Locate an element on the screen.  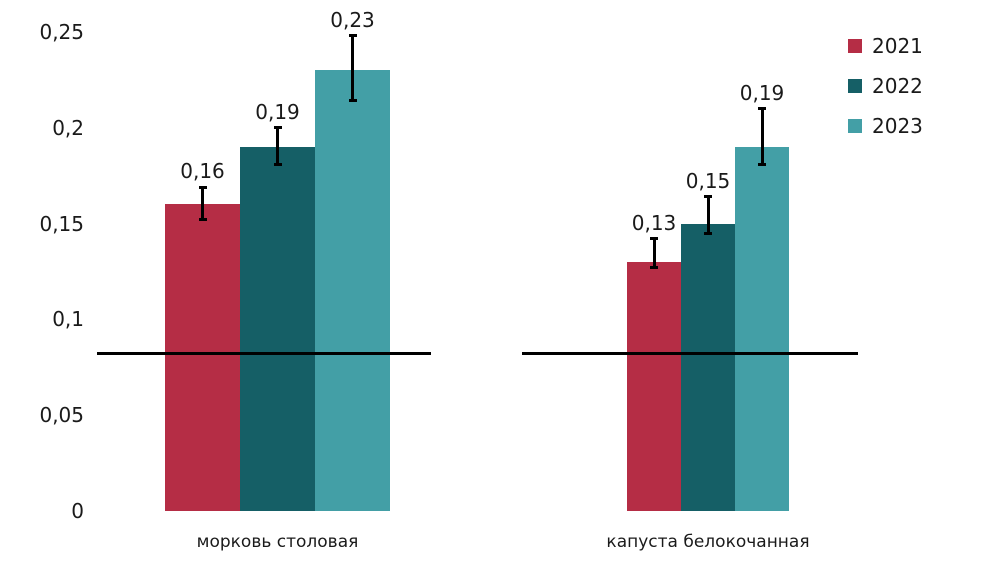
y-tick-label: 0 is located at coordinates (77, 511).